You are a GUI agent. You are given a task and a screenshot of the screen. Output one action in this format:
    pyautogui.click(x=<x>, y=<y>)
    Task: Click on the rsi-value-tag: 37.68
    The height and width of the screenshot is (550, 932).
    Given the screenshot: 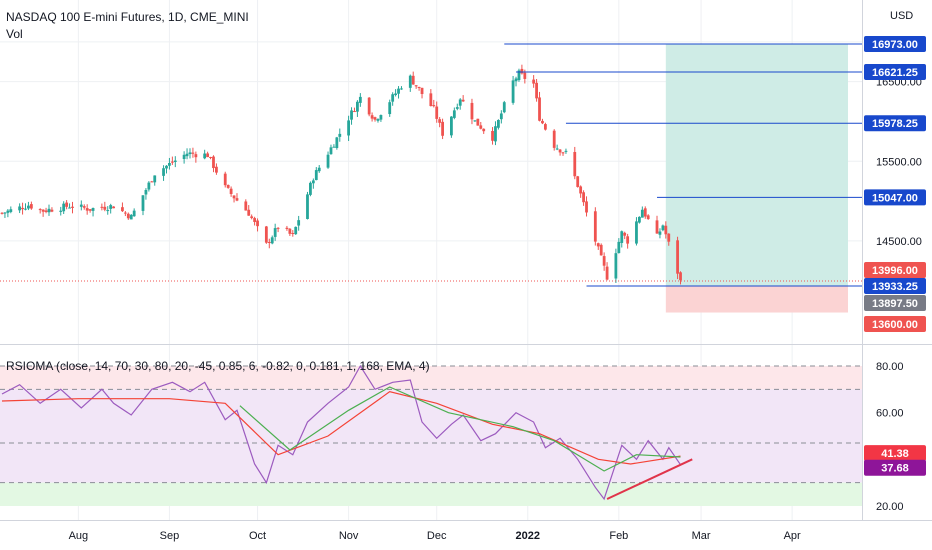 What is the action you would take?
    pyautogui.click(x=895, y=467)
    